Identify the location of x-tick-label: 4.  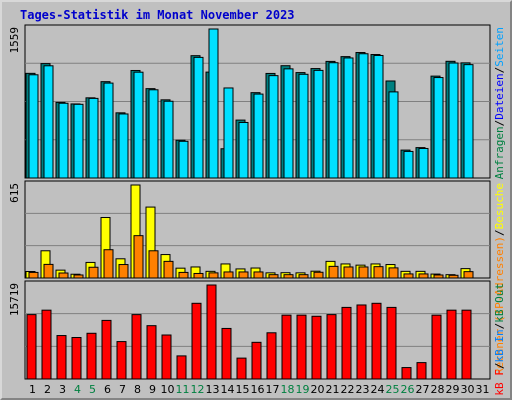
(77, 389).